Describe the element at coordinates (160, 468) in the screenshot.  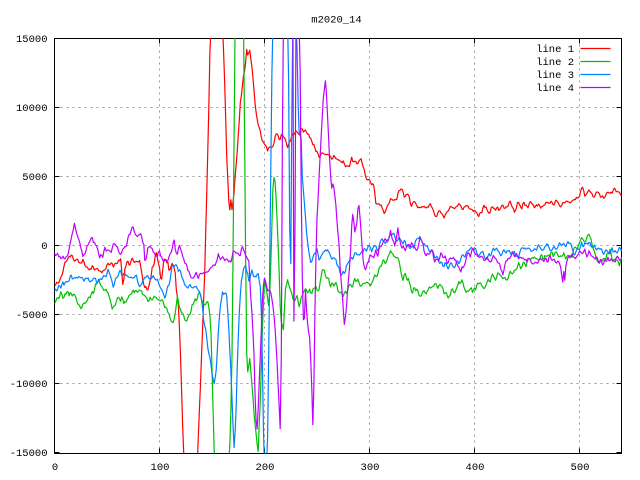
I see `svg-text: 100` at that location.